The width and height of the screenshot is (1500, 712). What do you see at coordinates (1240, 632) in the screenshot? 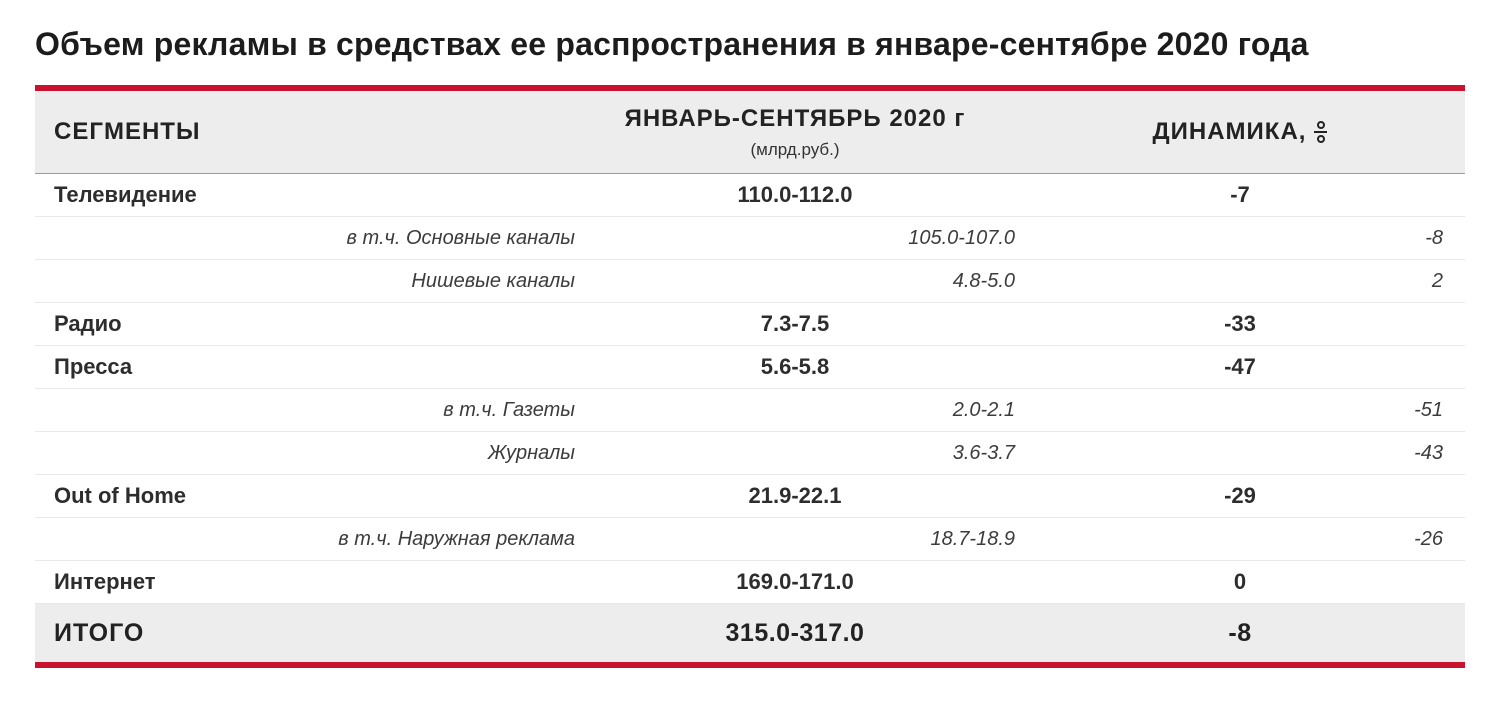
I see `total-dynamics-value: -8` at bounding box center [1240, 632].